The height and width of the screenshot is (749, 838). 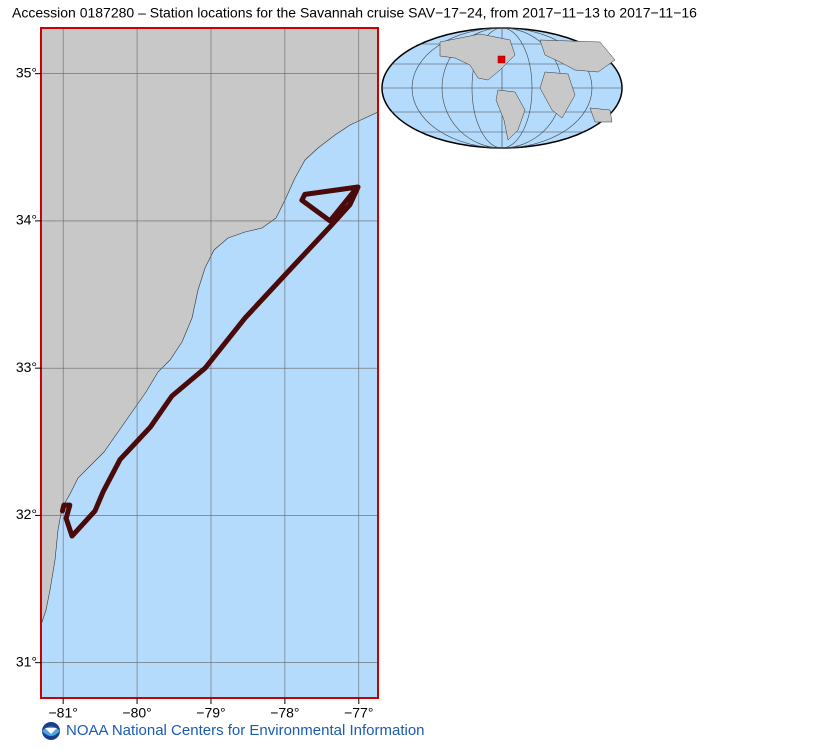 What do you see at coordinates (502, 88) in the screenshot?
I see `inset-globe` at bounding box center [502, 88].